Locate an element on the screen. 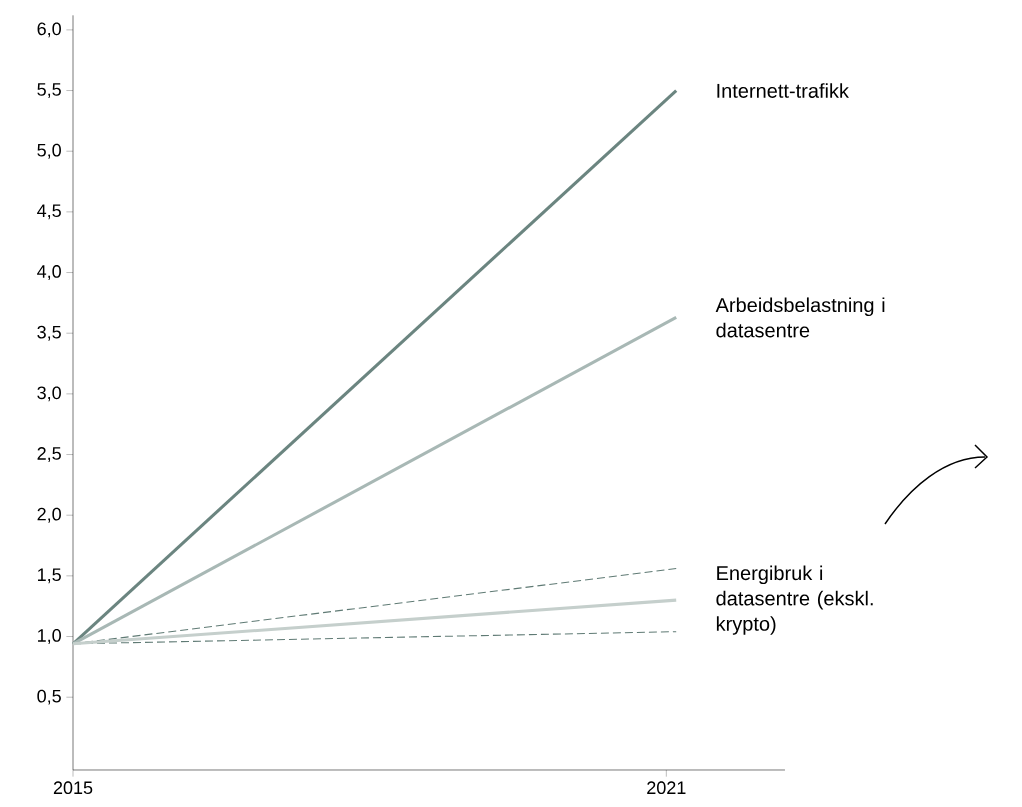  y-tick-label: 4,0 is located at coordinates (49, 272).